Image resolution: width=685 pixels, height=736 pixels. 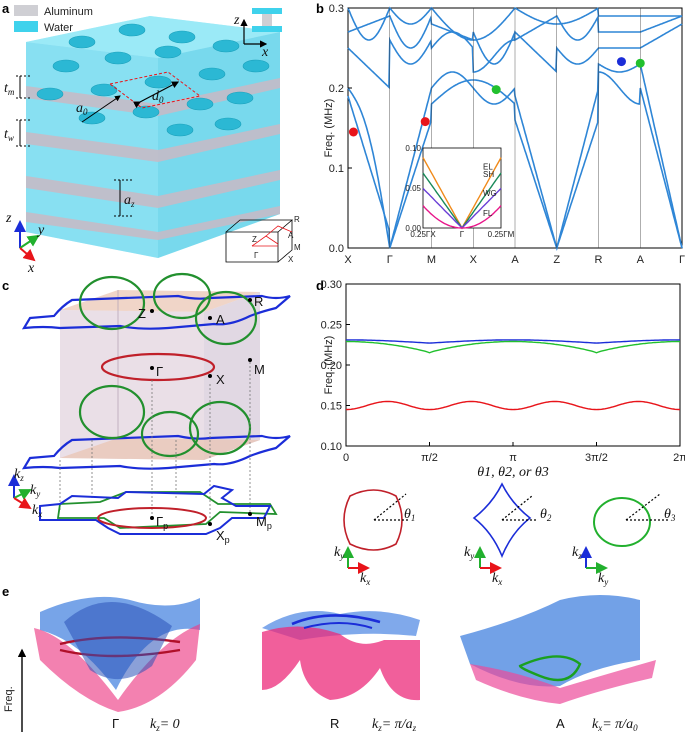 What do you see at coordinates (429, 458) in the screenshot?
I see `x-tick-label: π/2` at bounding box center [429, 458].